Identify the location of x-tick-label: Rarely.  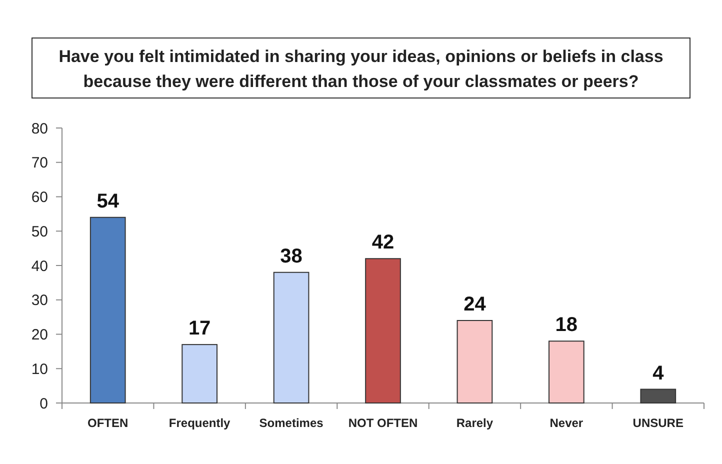
(475, 423).